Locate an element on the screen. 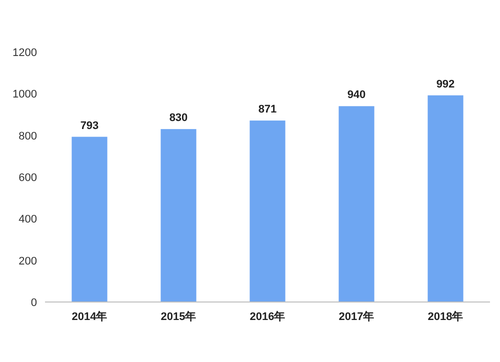 Image resolution: width=500 pixels, height=362 pixels. x-tick-label: 2014年 is located at coordinates (90, 316).